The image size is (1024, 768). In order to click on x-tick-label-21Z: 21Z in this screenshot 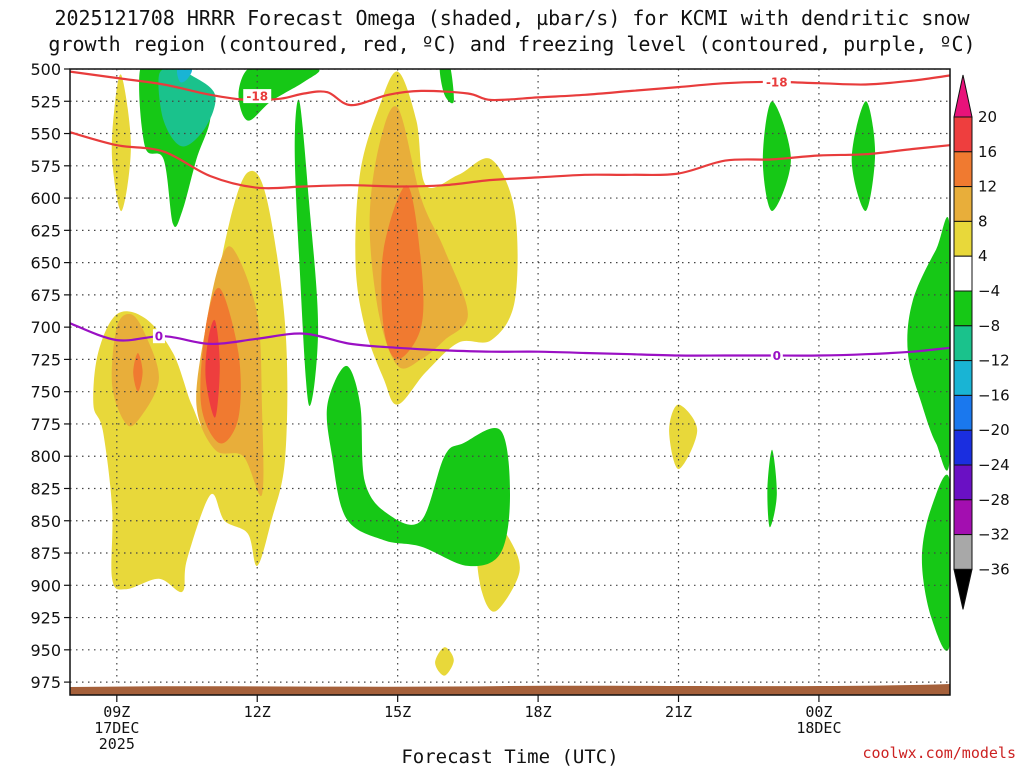, I will do `click(678, 712)`.